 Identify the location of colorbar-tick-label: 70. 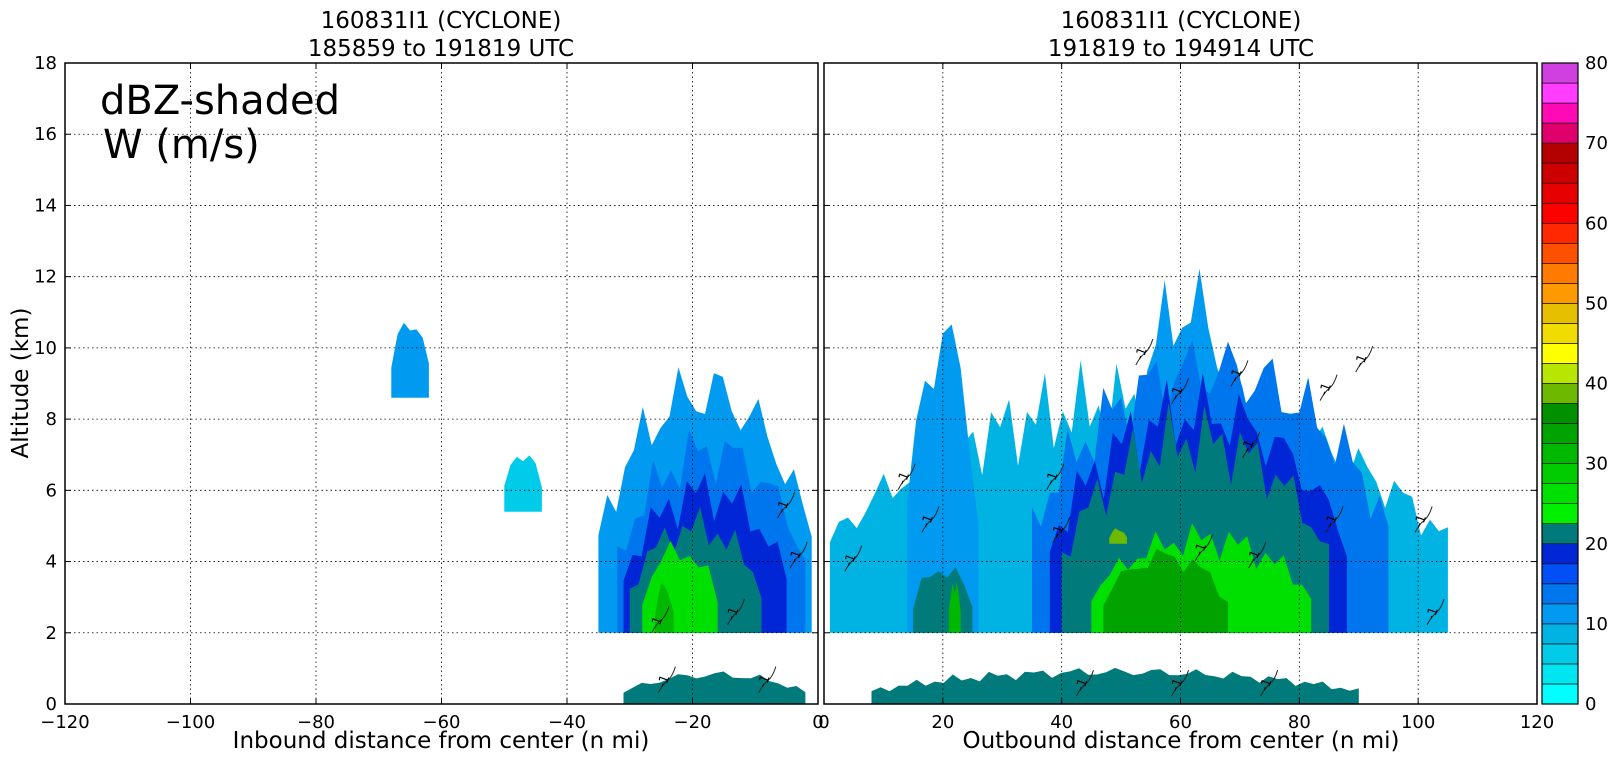
(1596, 143).